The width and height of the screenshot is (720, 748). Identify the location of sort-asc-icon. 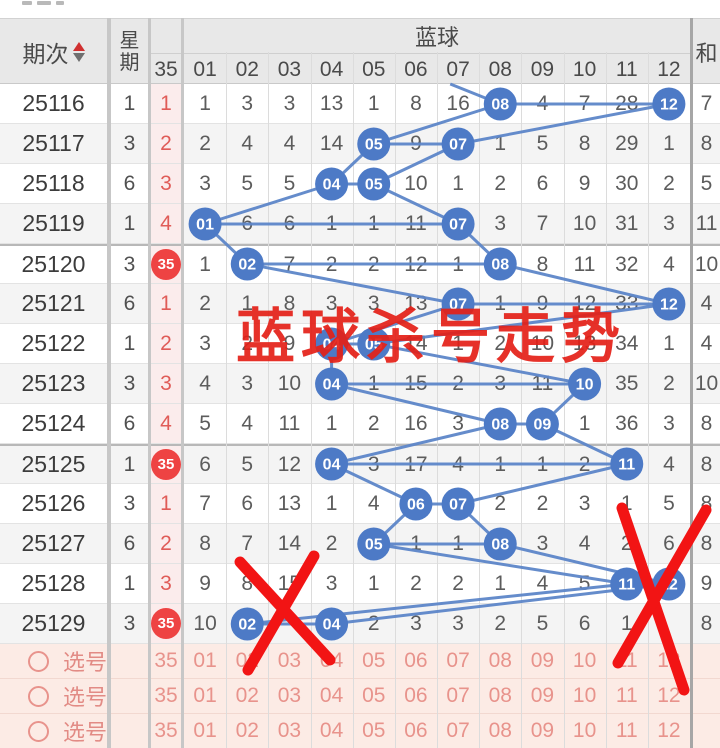
(78, 46).